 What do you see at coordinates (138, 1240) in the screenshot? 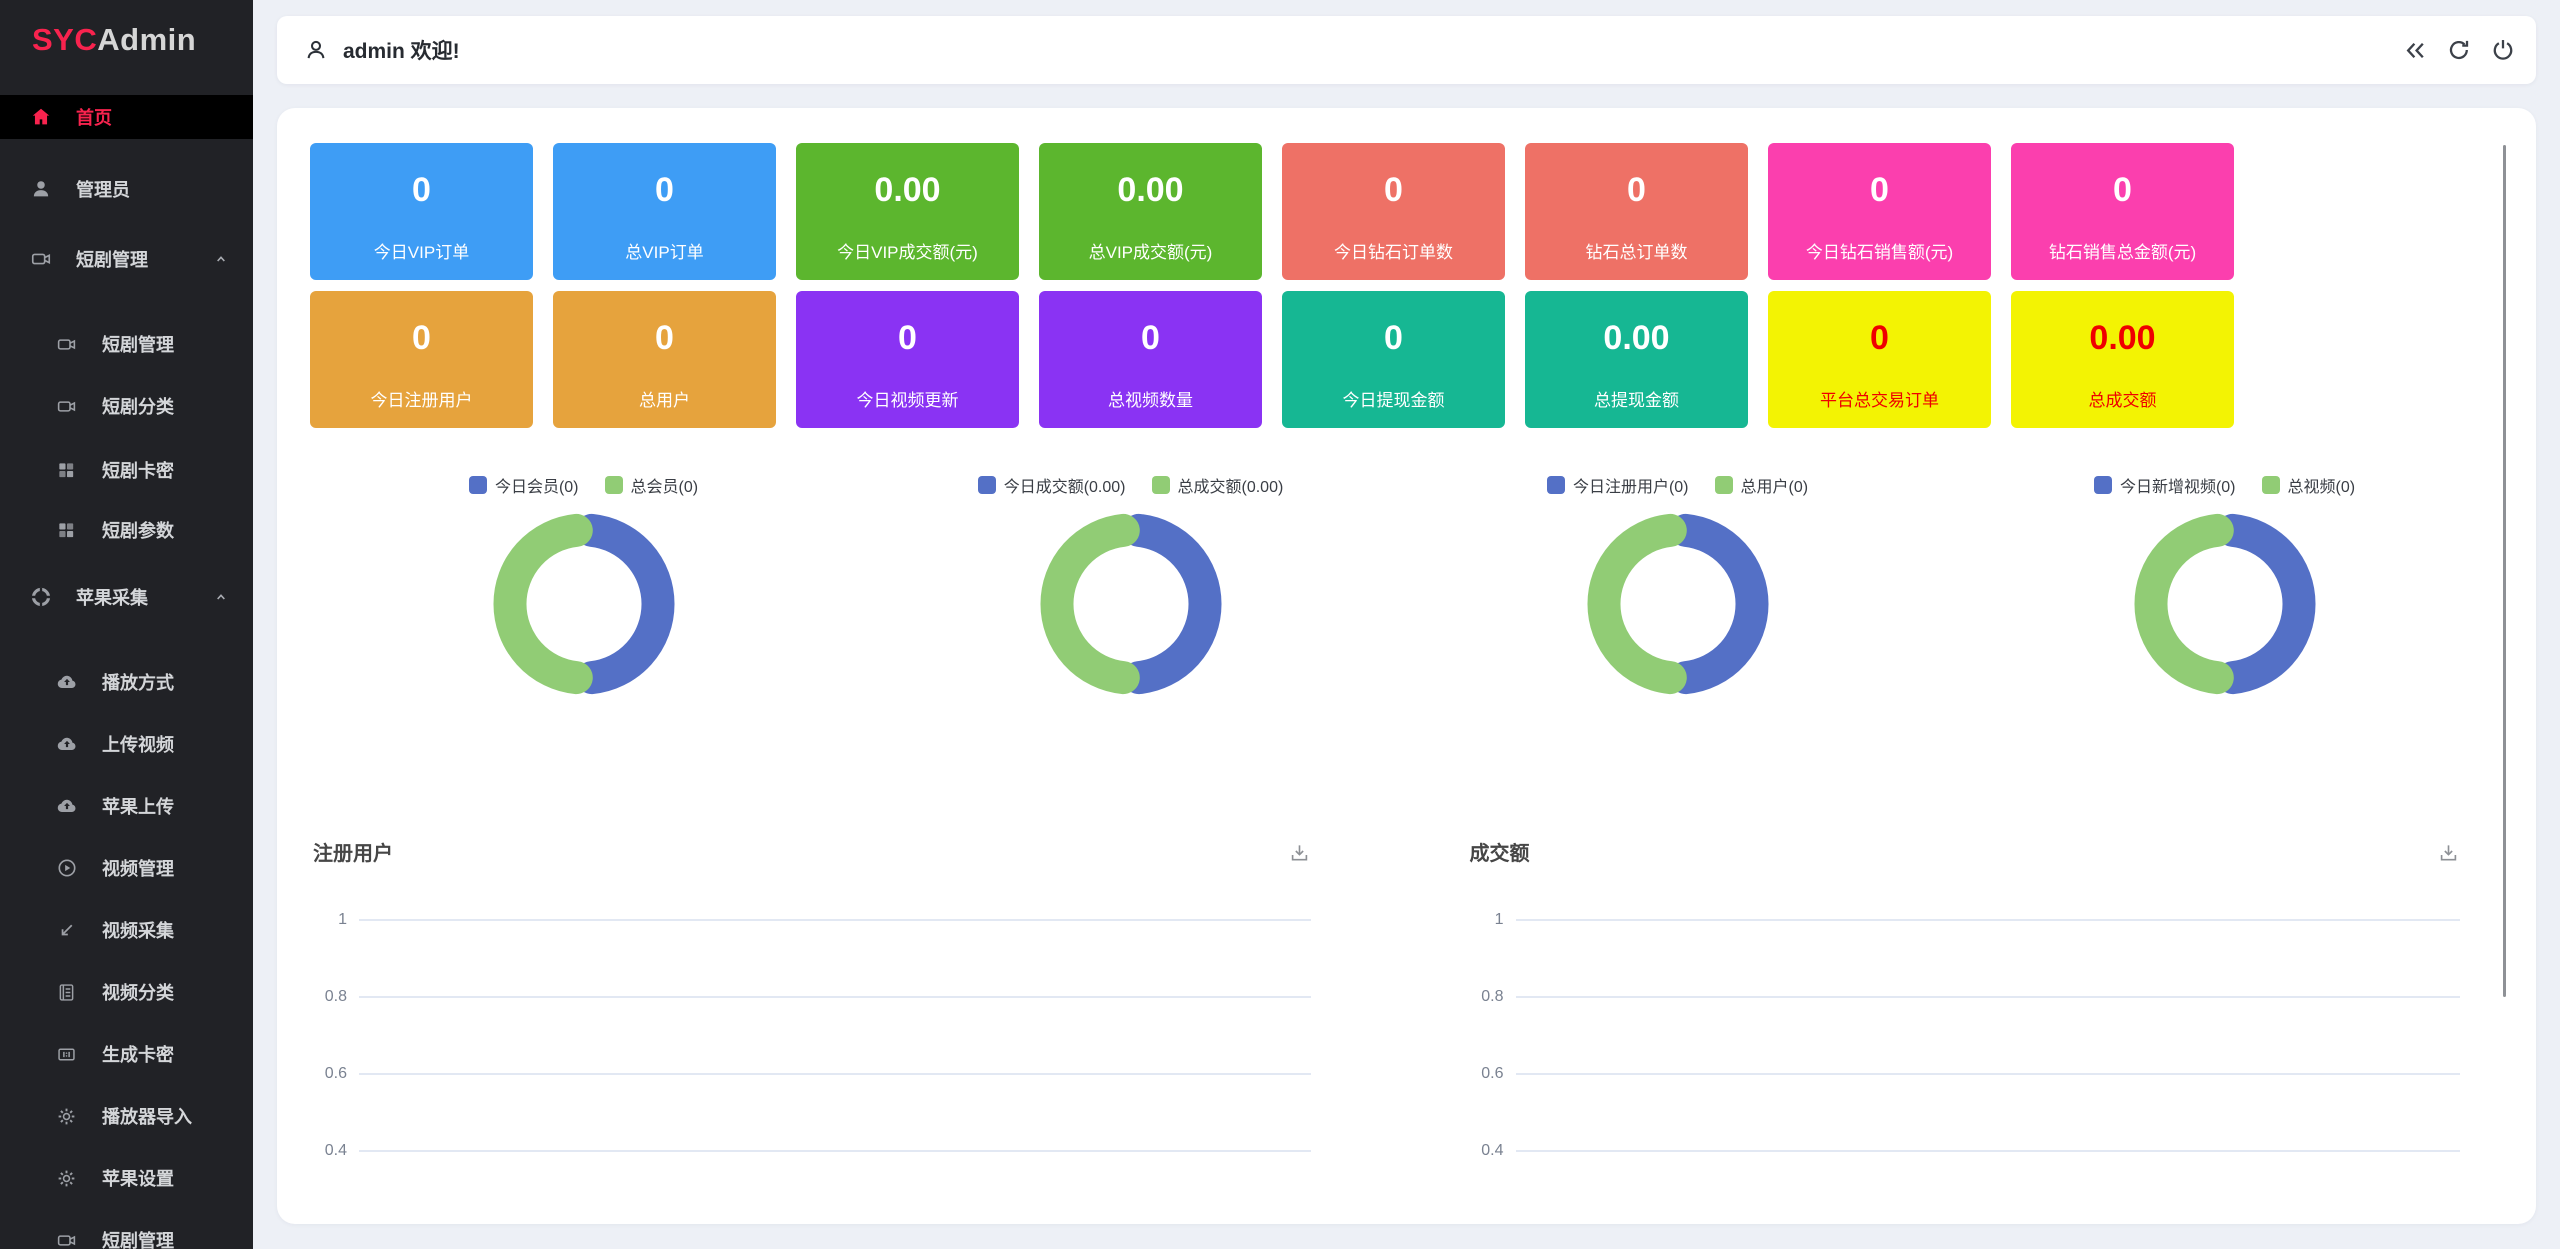
I see `sidebar-item-label: 短剧管理` at bounding box center [138, 1240].